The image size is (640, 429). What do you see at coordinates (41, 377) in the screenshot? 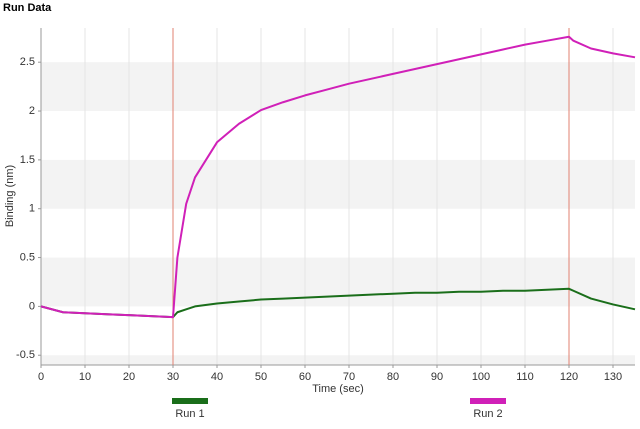
I see `x-tick-label: 0` at bounding box center [41, 377].